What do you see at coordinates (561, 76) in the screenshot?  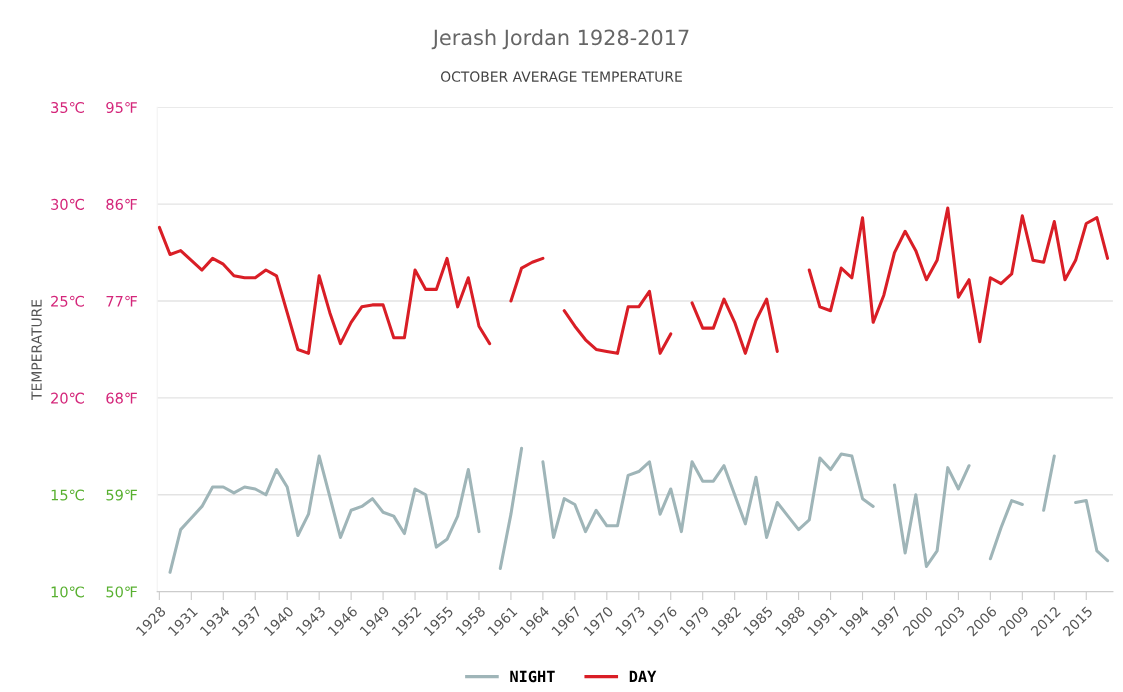 I see `chart-subtitle: OCTOBER AVERAGE TEMPERATURE` at bounding box center [561, 76].